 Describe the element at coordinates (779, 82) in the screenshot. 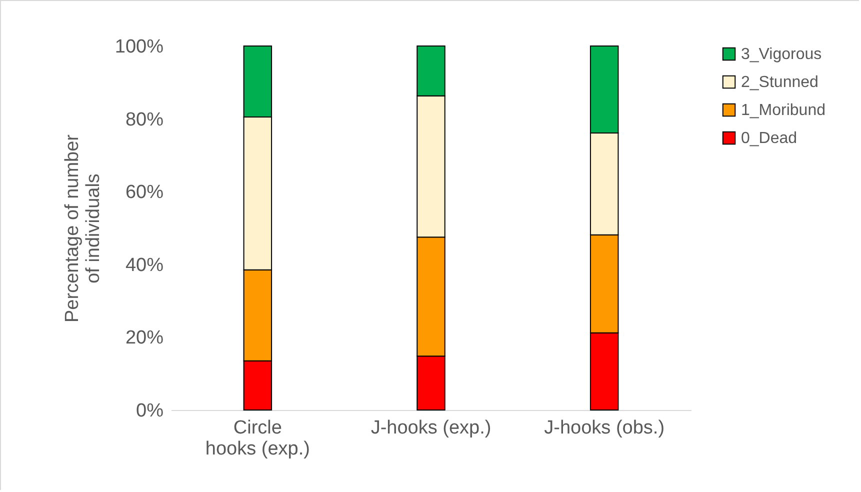

I see `legend-label: 2_Stunned` at that location.